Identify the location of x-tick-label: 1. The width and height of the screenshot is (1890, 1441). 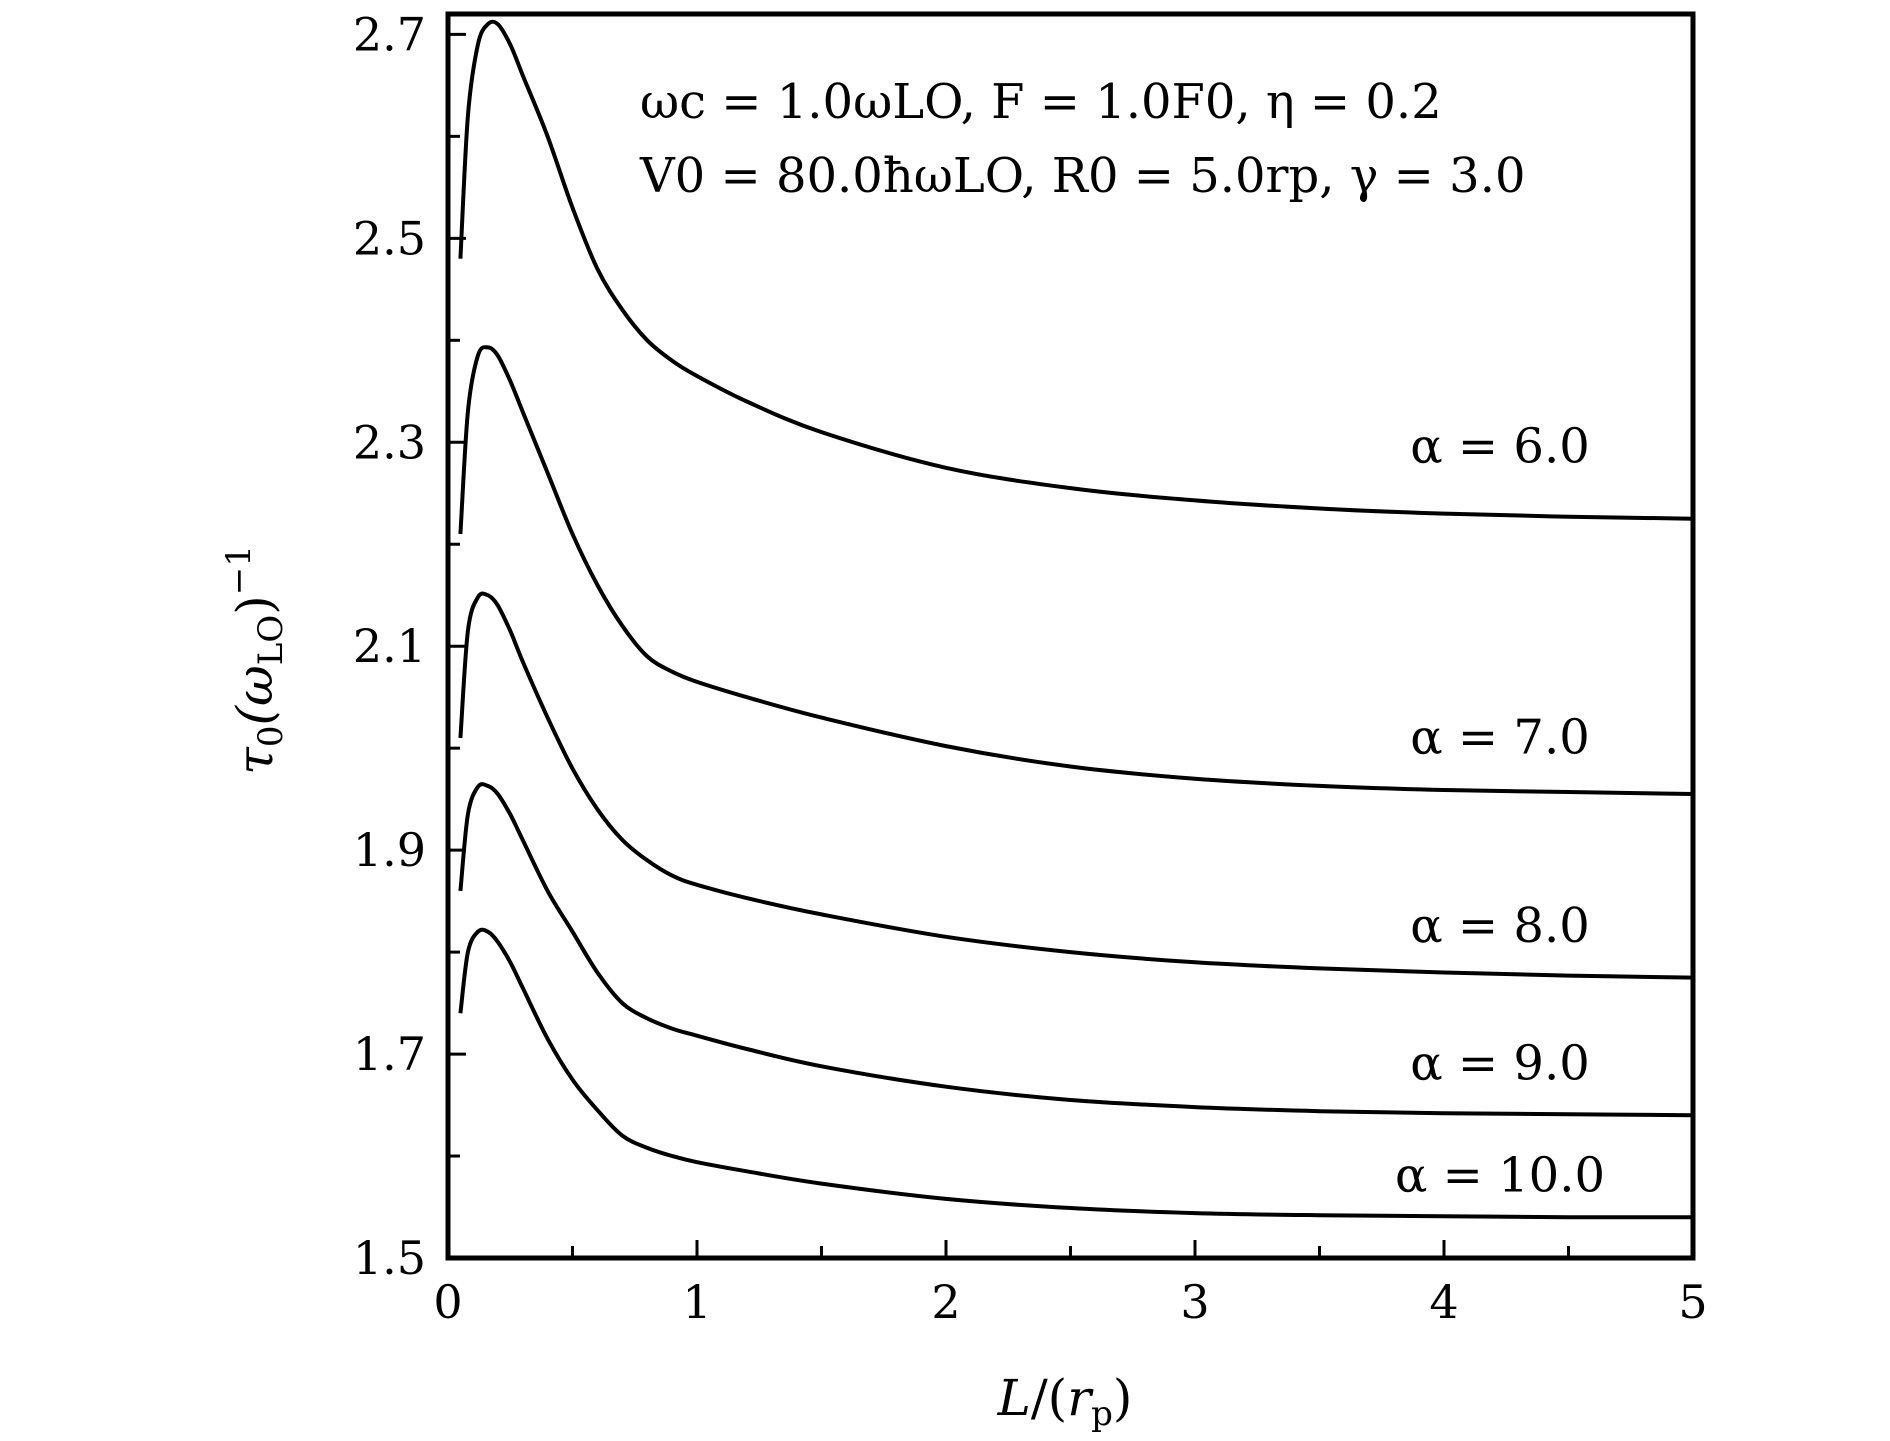
(696, 1302).